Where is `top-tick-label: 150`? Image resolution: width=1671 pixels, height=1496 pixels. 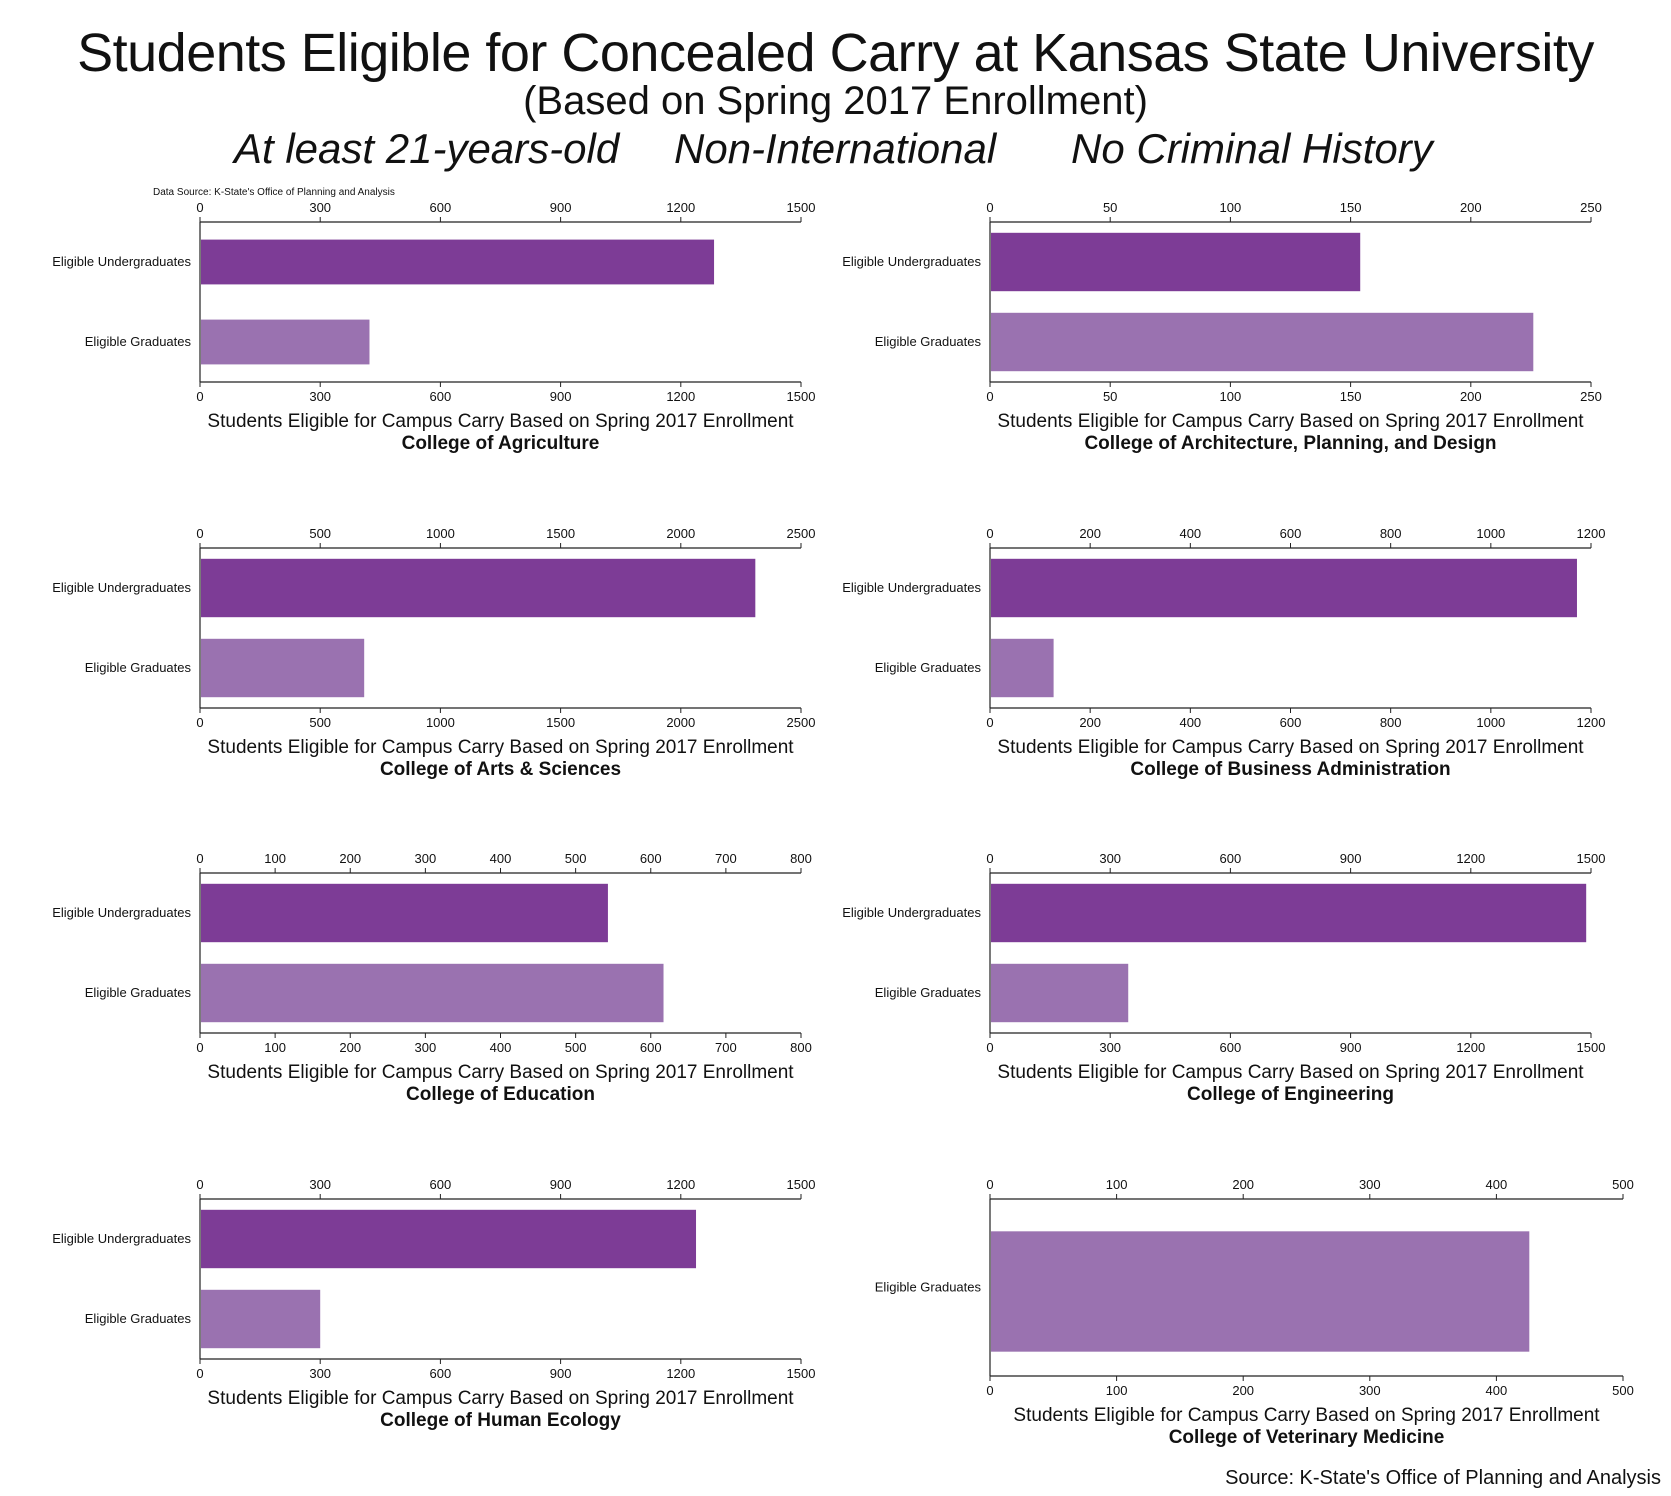
top-tick-label: 150 is located at coordinates (1351, 207).